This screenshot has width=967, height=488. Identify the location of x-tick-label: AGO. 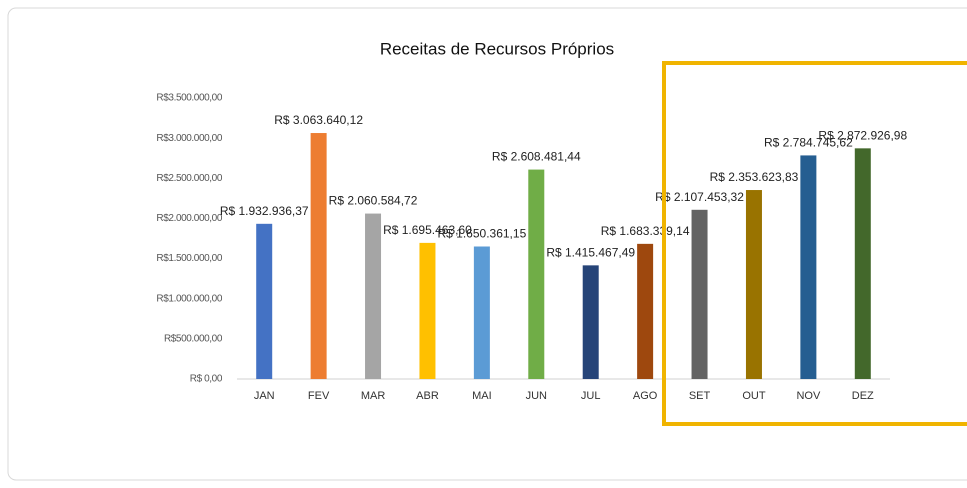
(645, 396).